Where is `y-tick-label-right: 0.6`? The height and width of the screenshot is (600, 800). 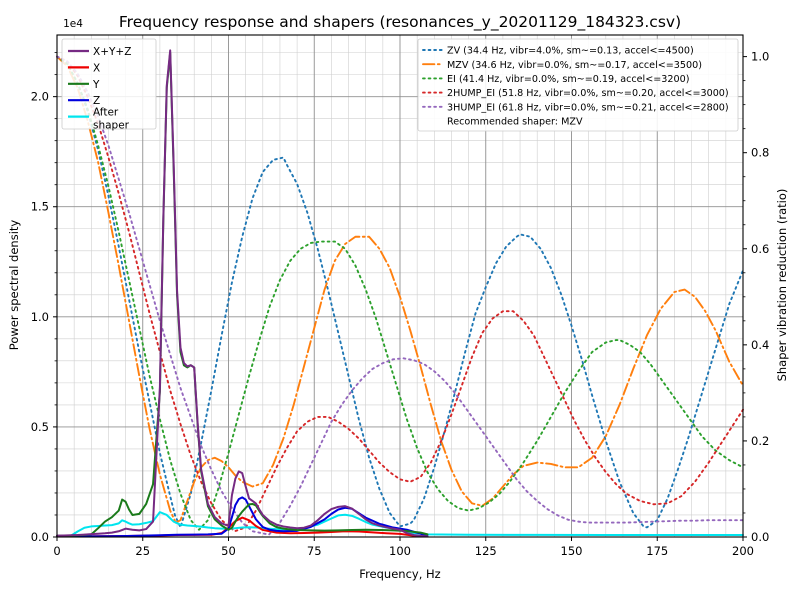
y-tick-label-right: 0.6 is located at coordinates (760, 249).